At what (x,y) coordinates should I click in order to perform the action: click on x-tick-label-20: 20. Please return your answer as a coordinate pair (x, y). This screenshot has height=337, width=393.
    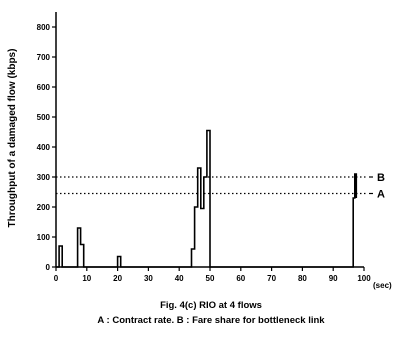
    Looking at the image, I should click on (117, 278).